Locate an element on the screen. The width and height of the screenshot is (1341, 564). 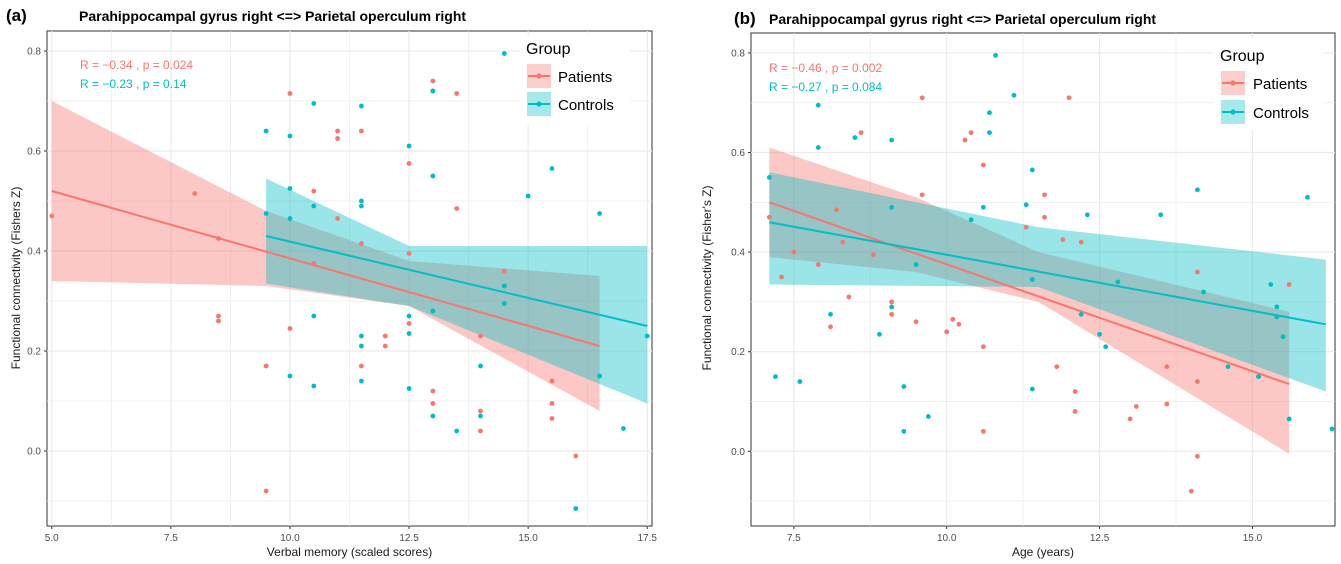
x-tick-label: 10.0 is located at coordinates (947, 538).